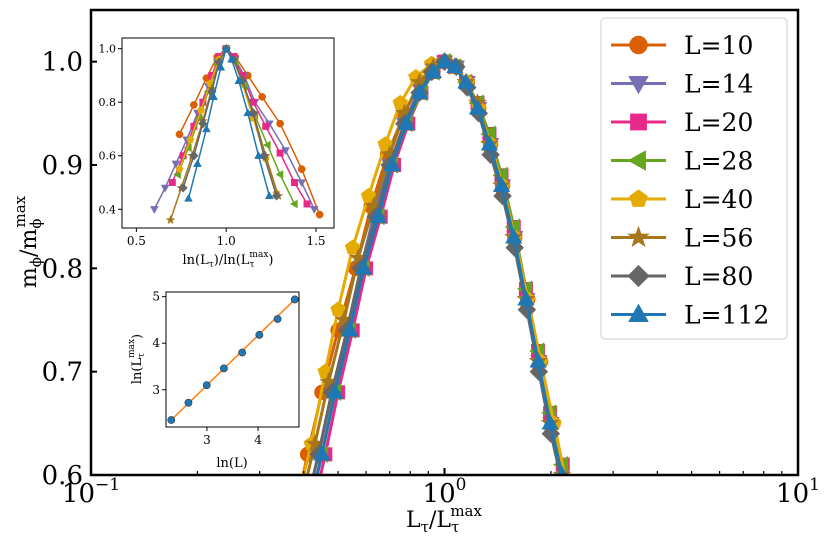  Describe the element at coordinates (28, 241) in the screenshot. I see `main-y-label: mϕ/mϕmax` at that location.